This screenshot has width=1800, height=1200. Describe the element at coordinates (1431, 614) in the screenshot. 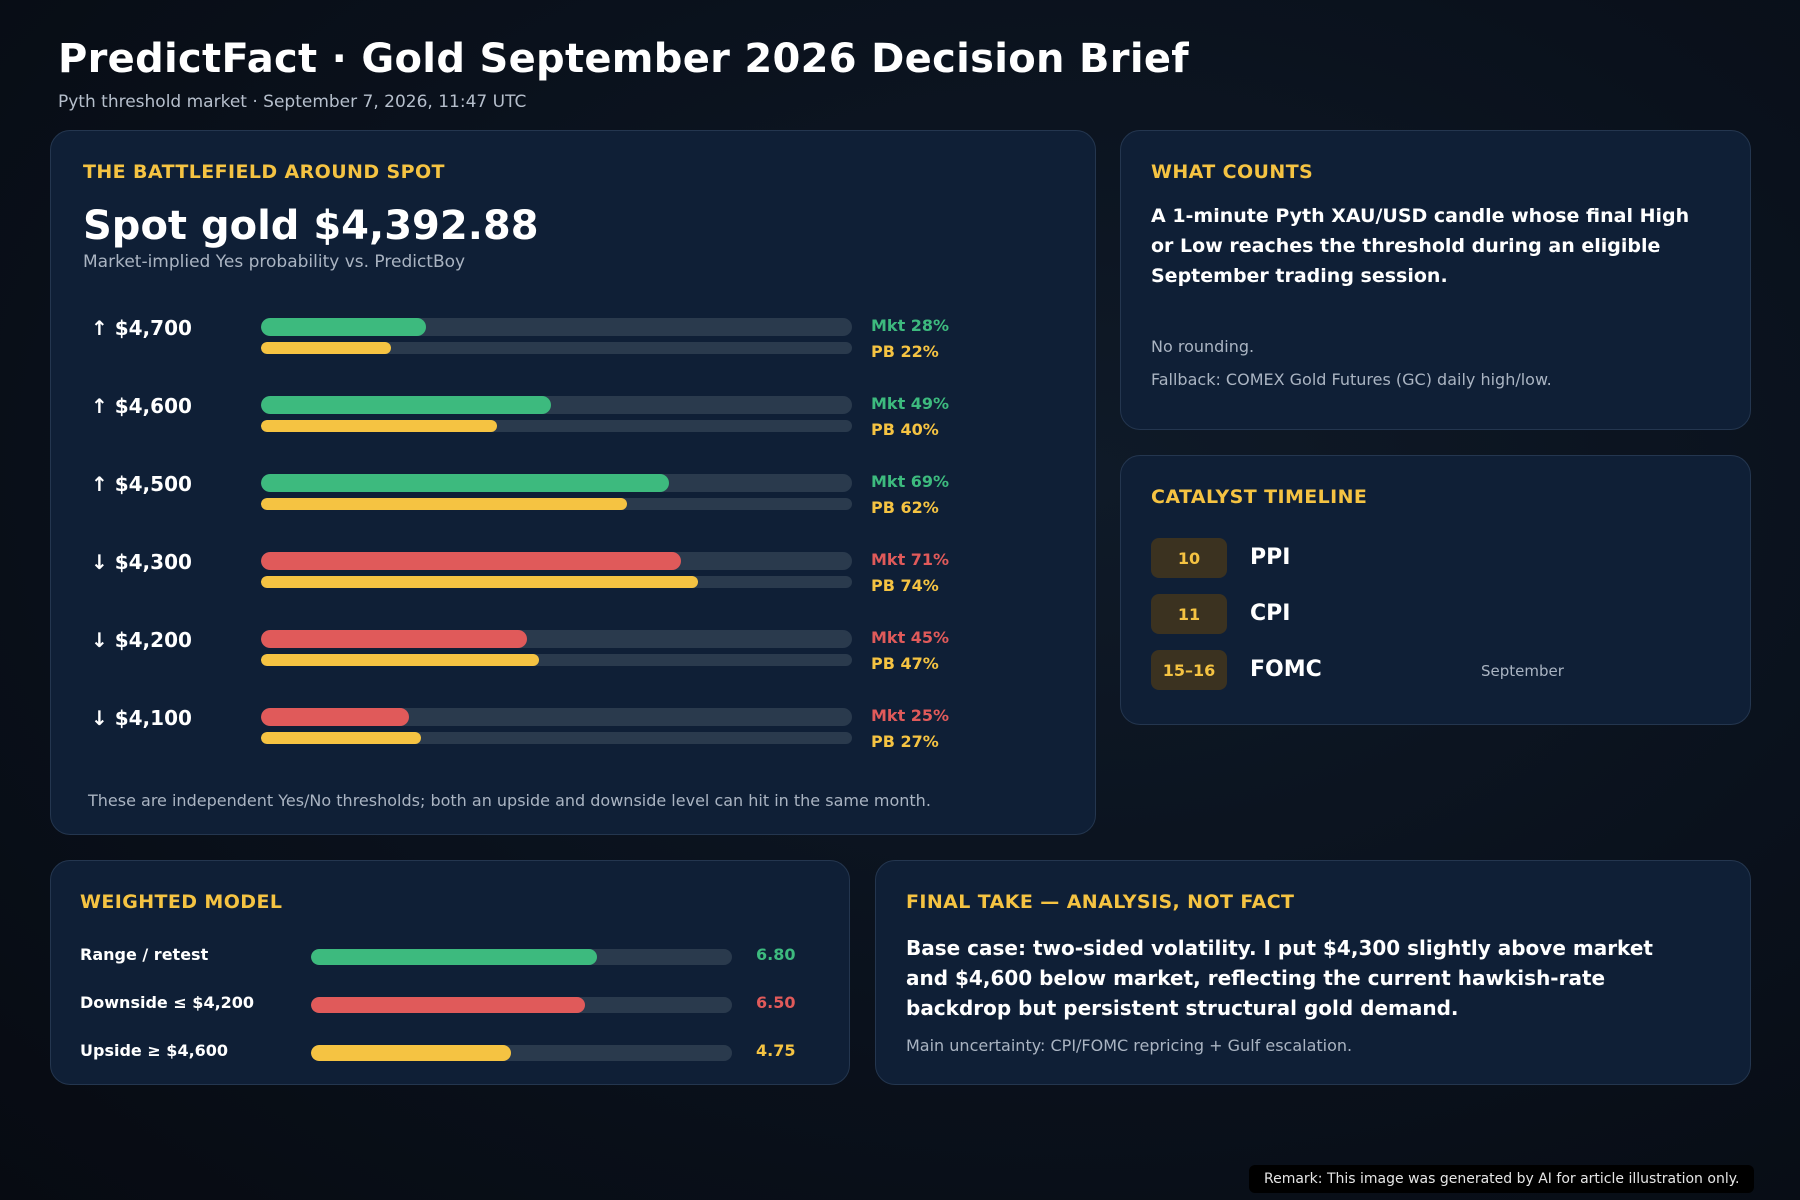

I see `catalyst-event-cpi: 11 CPI` at that location.